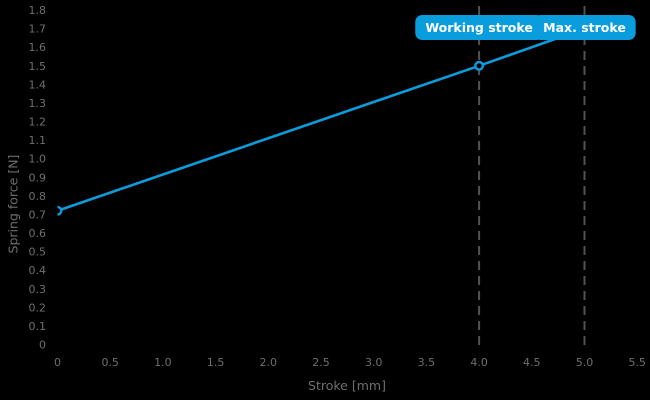 Image resolution: width=650 pixels, height=400 pixels. I want to click on x-axis-title: Stroke [mm], so click(347, 385).